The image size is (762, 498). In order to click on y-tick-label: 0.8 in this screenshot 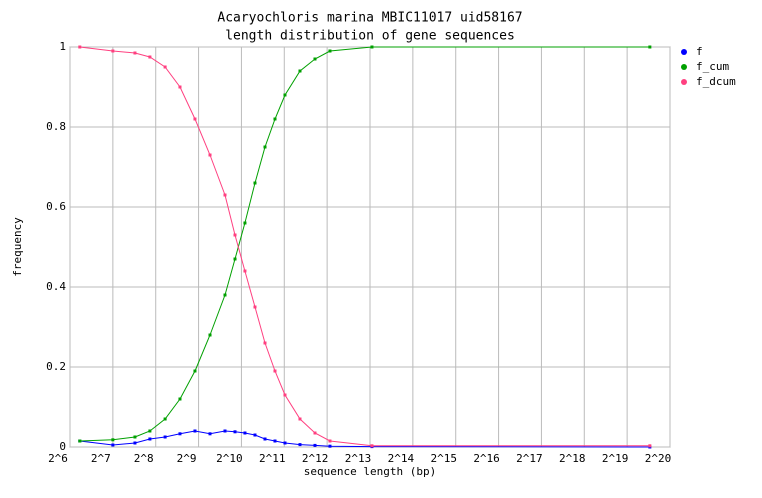, I will do `click(56, 126)`.